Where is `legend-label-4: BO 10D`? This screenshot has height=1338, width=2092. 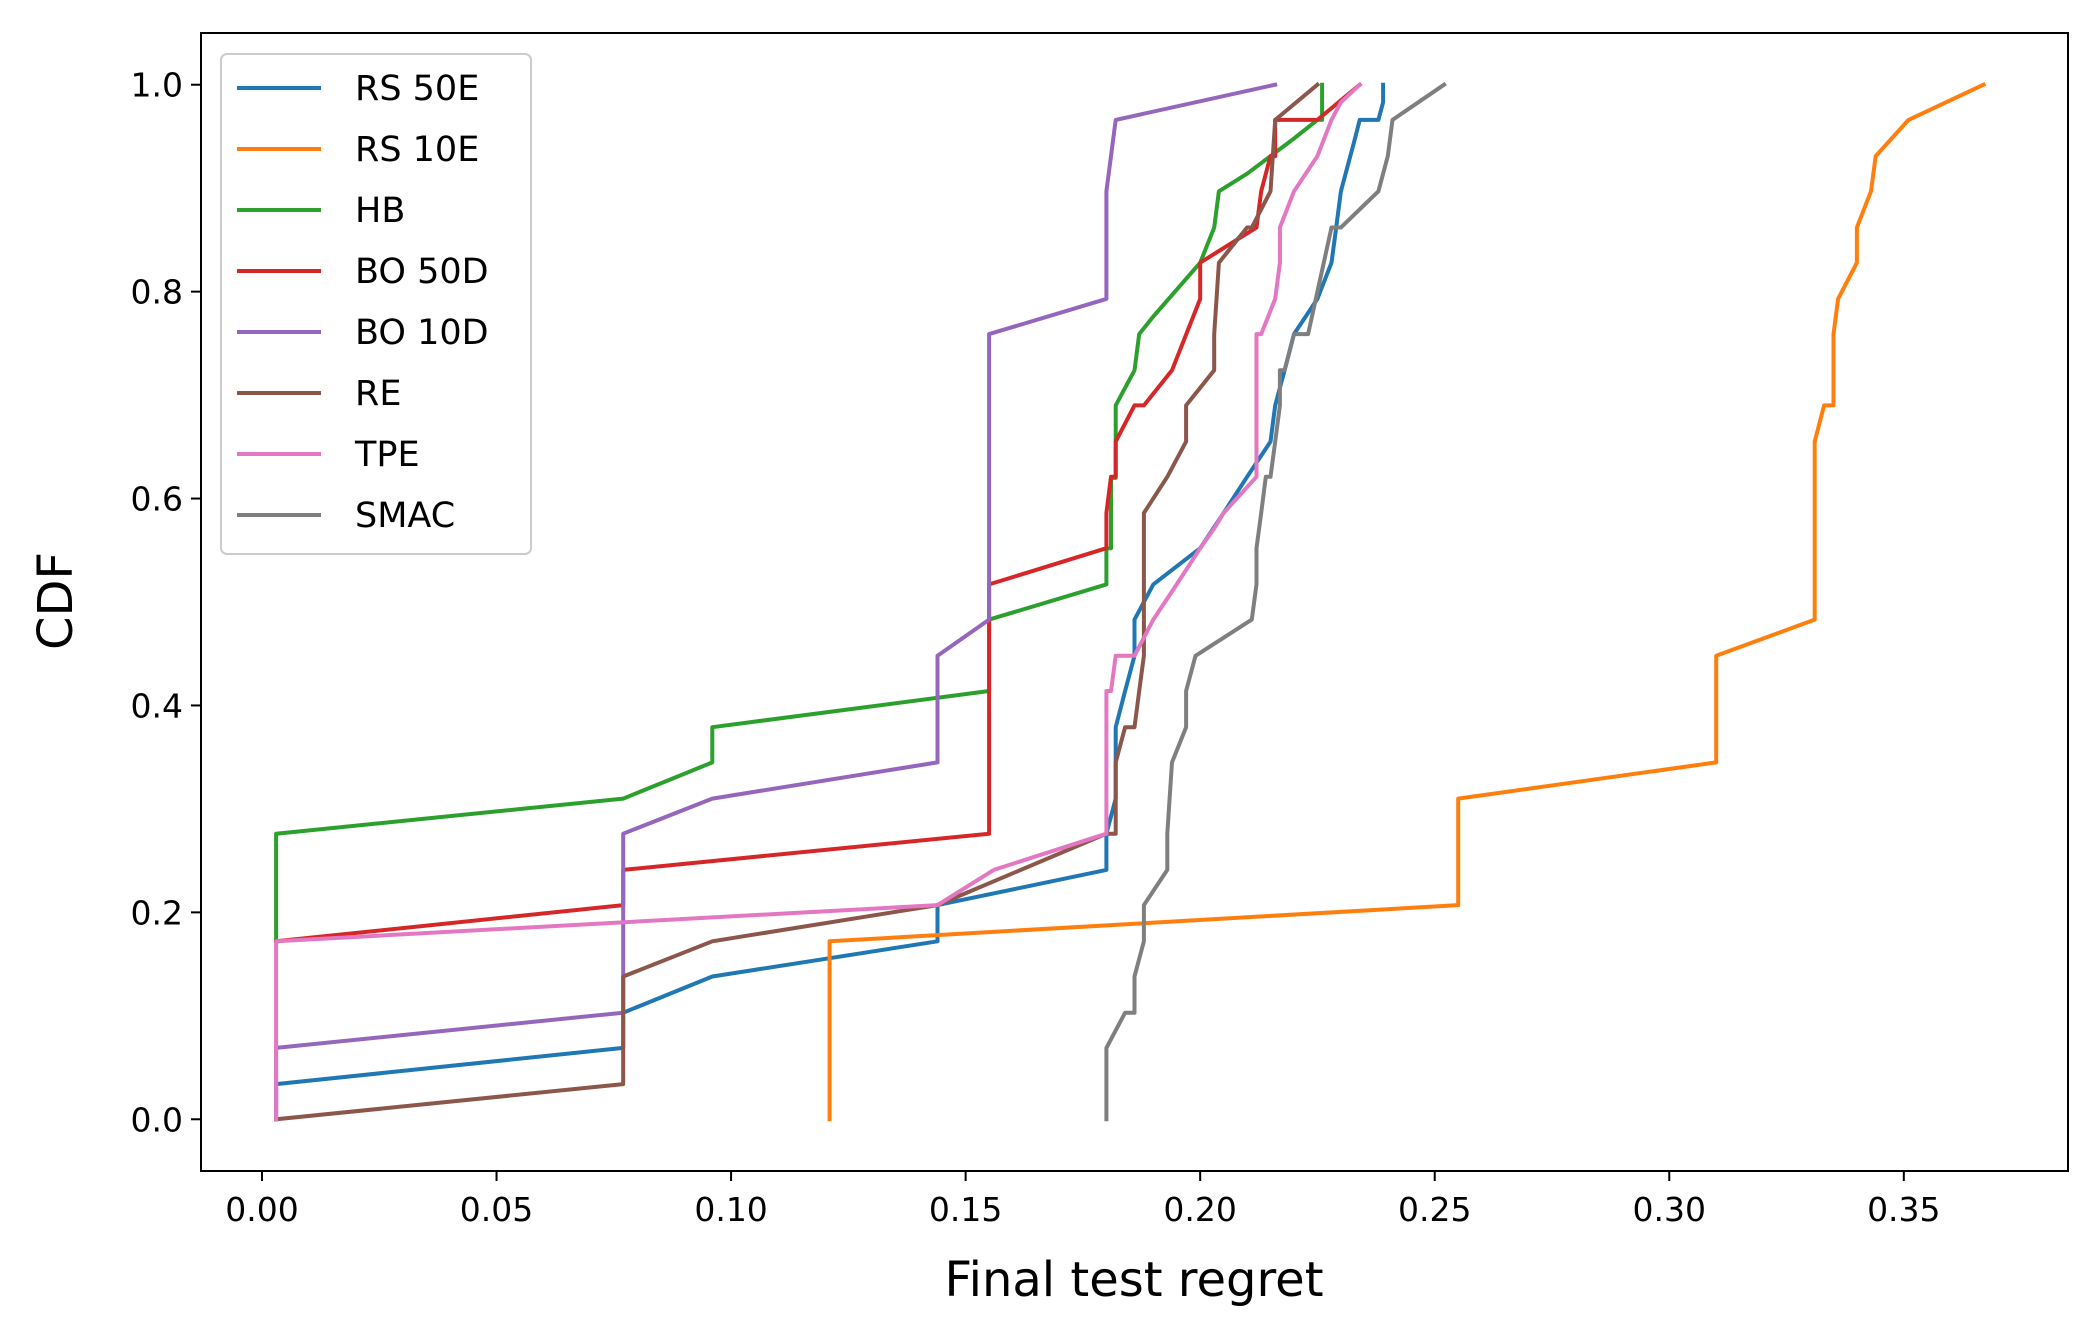
legend-label-4: BO 10D is located at coordinates (422, 333).